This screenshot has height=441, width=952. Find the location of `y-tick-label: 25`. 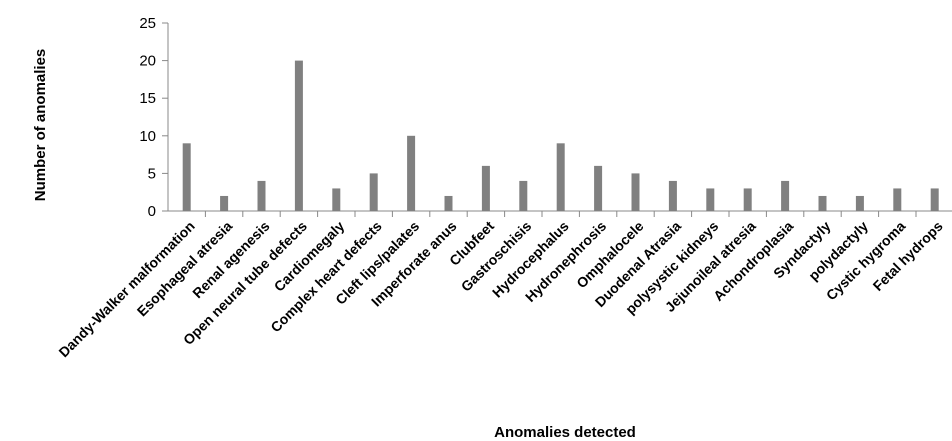

y-tick-label: 25 is located at coordinates (147, 23).